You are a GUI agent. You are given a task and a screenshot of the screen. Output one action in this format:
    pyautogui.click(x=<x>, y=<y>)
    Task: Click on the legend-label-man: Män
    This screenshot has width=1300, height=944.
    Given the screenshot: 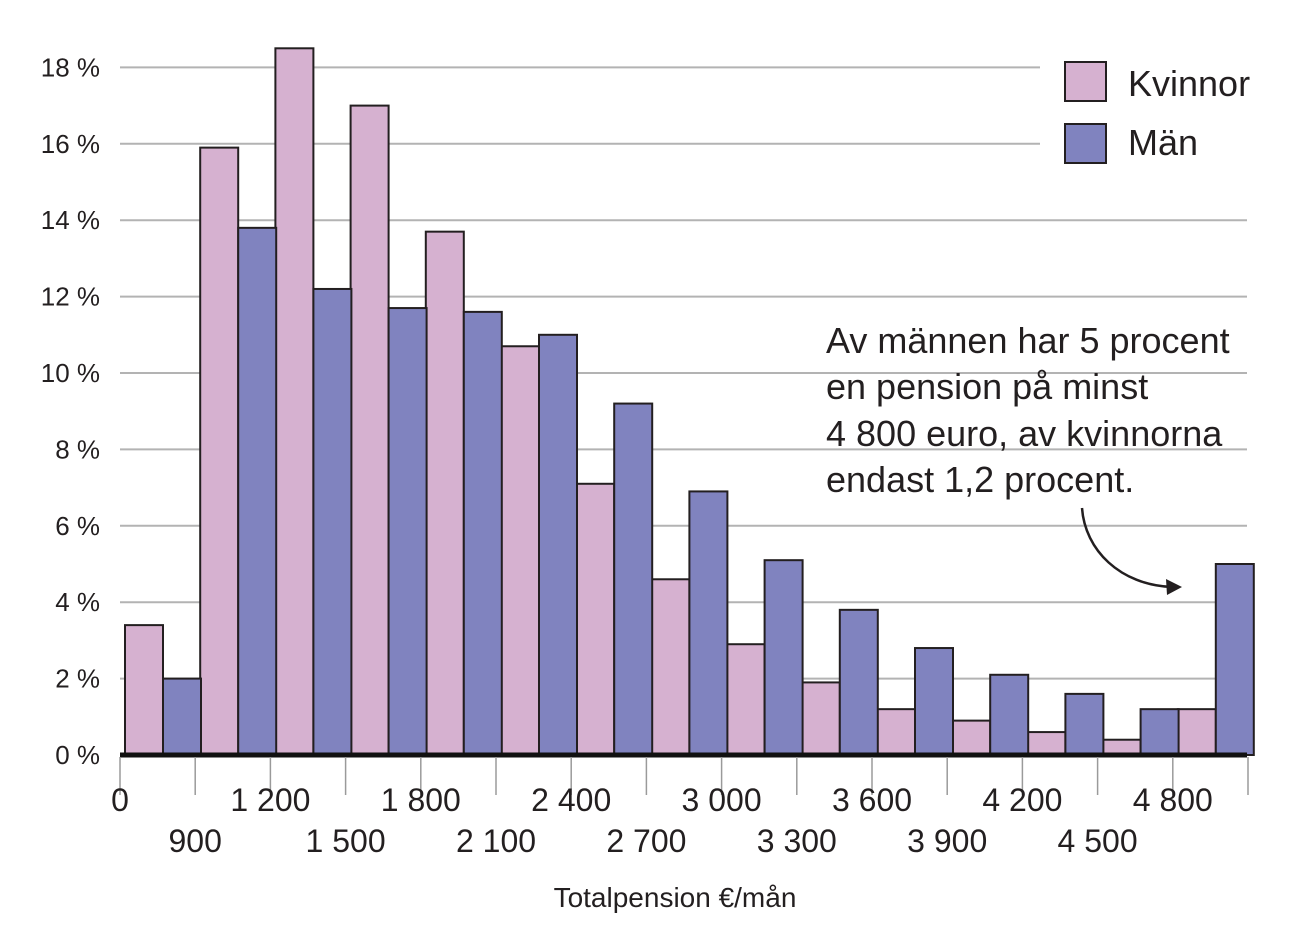 What is the action you would take?
    pyautogui.click(x=1163, y=142)
    